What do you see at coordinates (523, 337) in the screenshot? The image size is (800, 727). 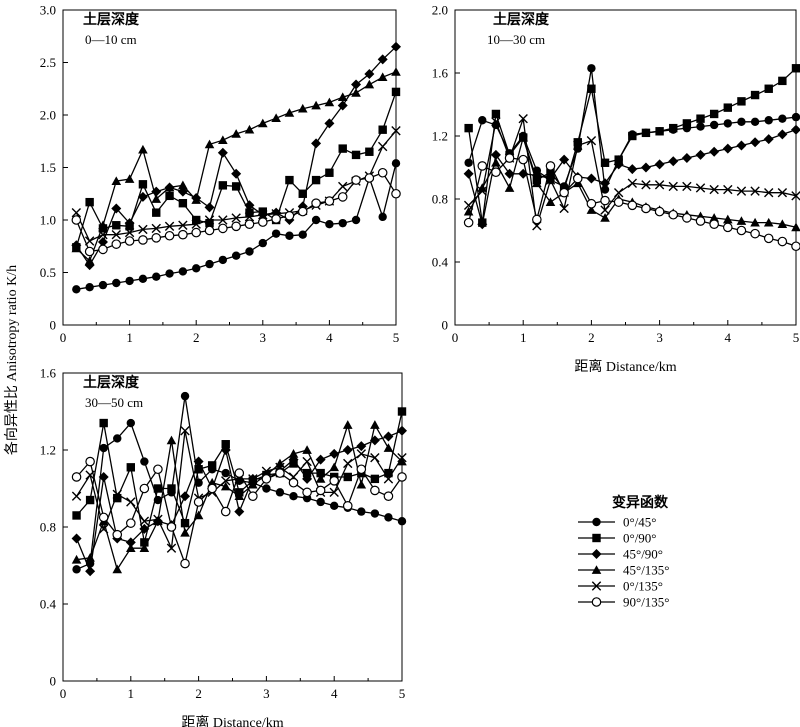 I see `x-tick-label: 1` at bounding box center [523, 337].